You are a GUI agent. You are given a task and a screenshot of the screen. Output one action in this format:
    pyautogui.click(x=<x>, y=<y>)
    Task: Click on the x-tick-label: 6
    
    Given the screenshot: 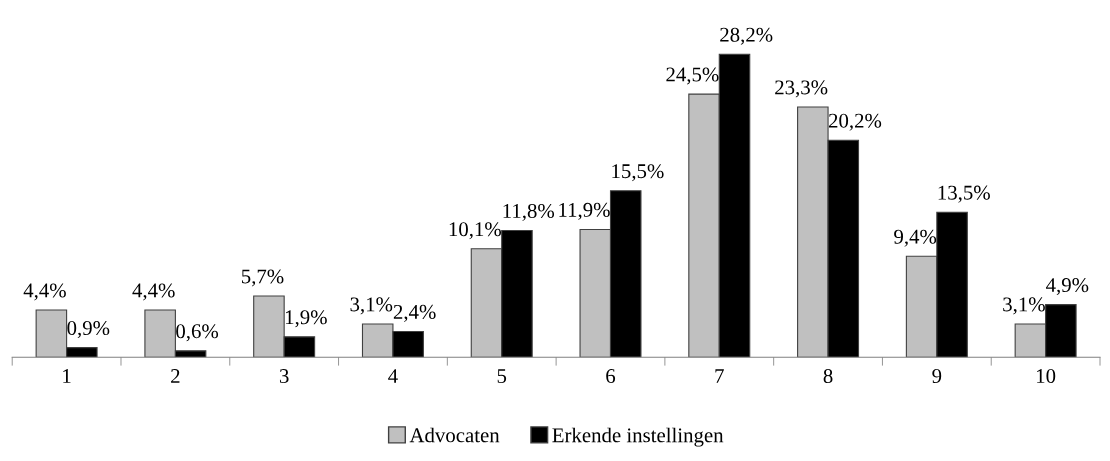 What is the action you would take?
    pyautogui.click(x=611, y=376)
    